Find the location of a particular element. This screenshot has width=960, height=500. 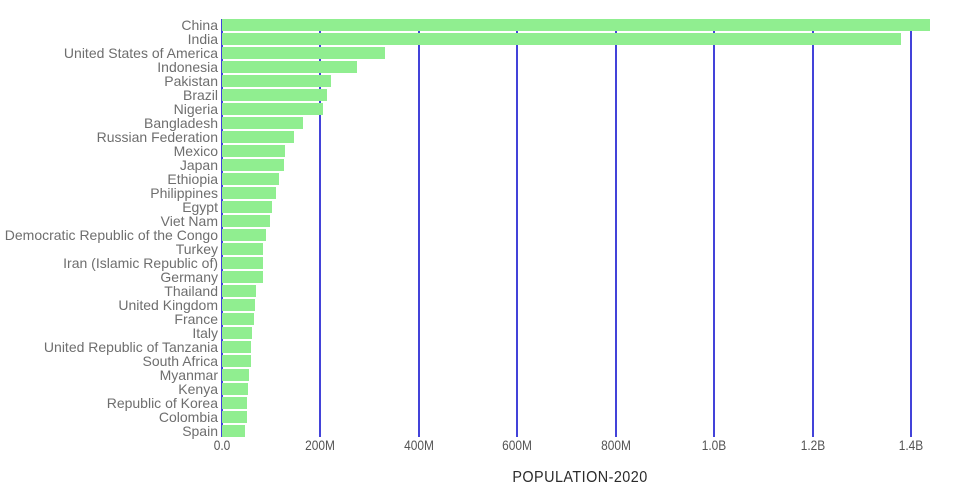

x-tick-label: 1.4B is located at coordinates (911, 445).